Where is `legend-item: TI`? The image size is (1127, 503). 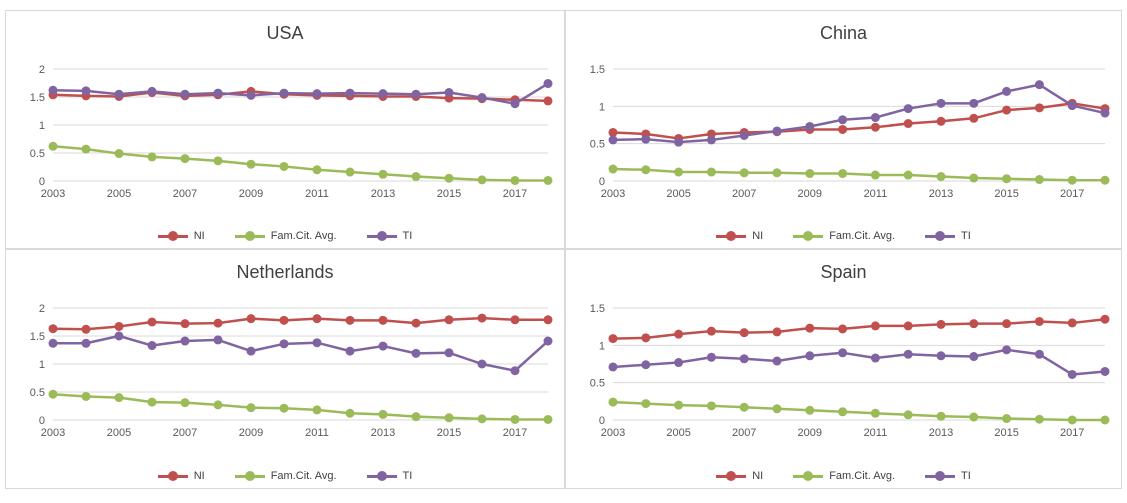 legend-item: TI is located at coordinates (948, 236).